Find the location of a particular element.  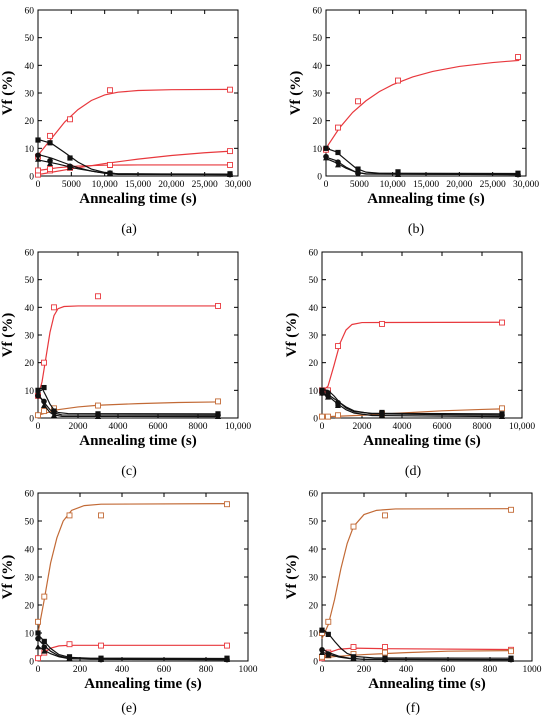

x-tick-label: 25,000 is located at coordinates (493, 185).